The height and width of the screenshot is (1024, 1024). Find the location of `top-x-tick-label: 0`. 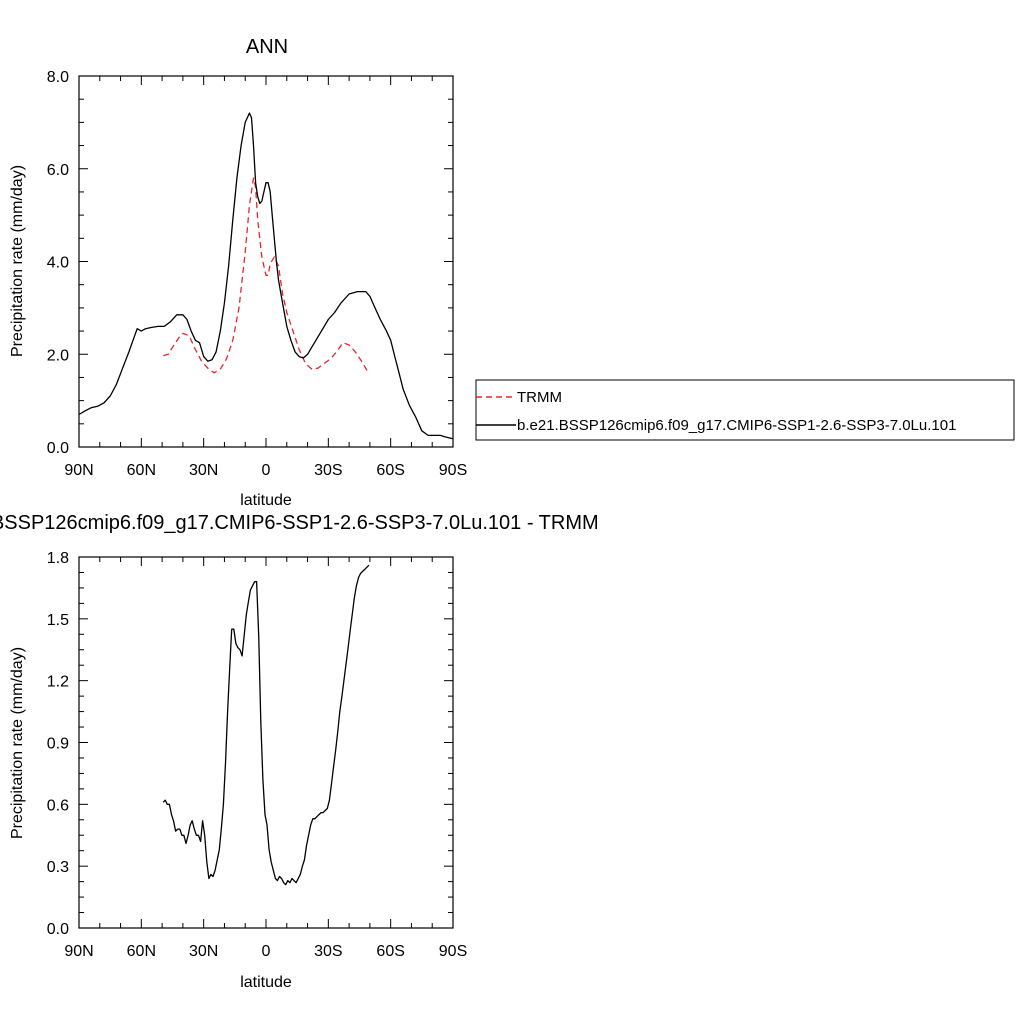

top-x-tick-label: 0 is located at coordinates (266, 470).